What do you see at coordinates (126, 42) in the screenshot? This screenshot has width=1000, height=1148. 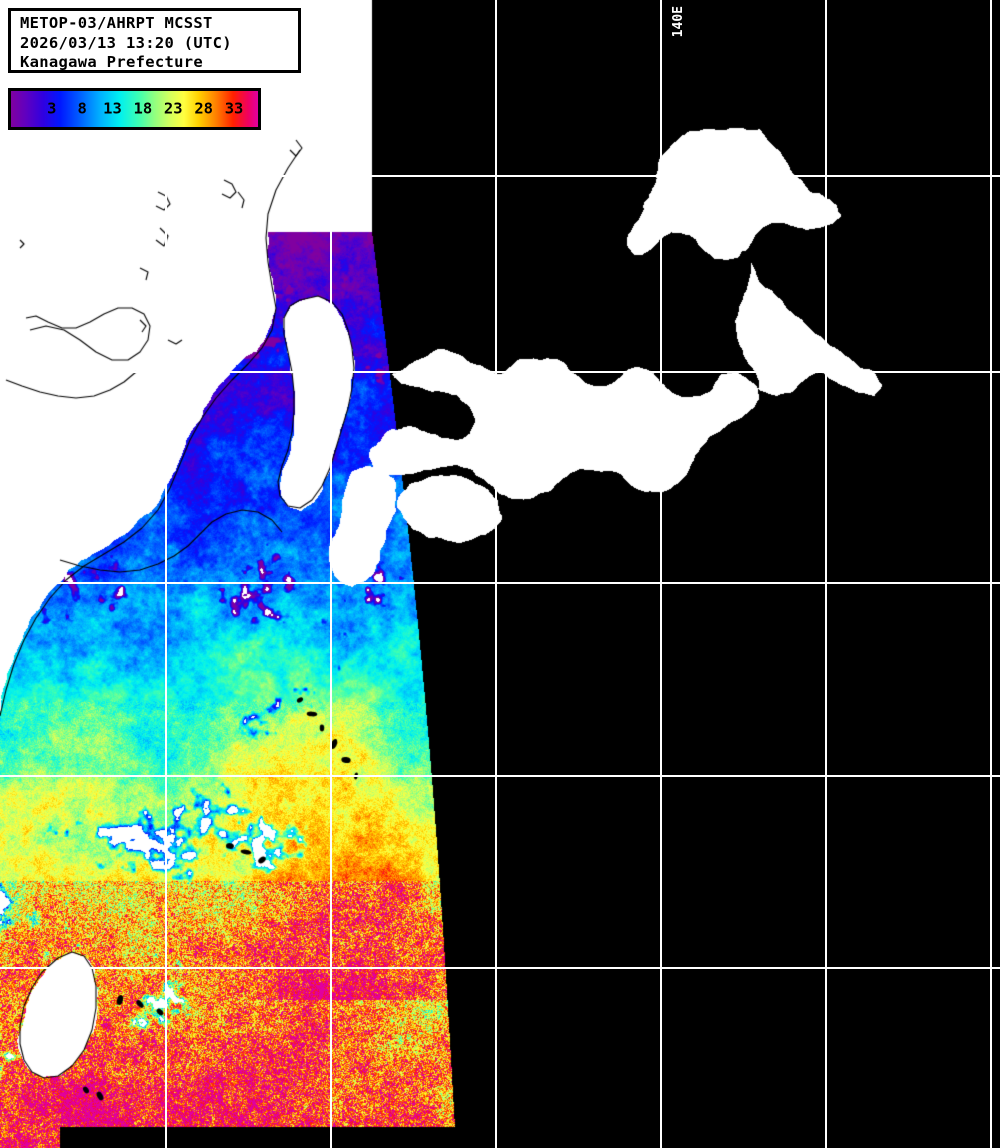 I see `observation-timestamp: 2026/03/13 13:20 (UTC)` at bounding box center [126, 42].